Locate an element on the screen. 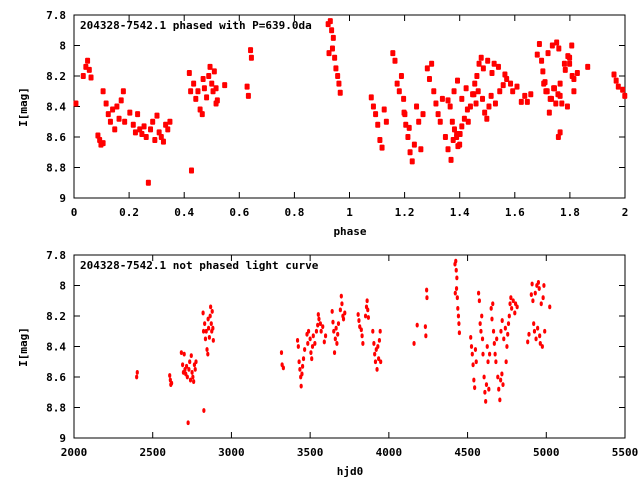 This screenshot has width=640, height=480. x-tick-label: 0.6 is located at coordinates (239, 212).